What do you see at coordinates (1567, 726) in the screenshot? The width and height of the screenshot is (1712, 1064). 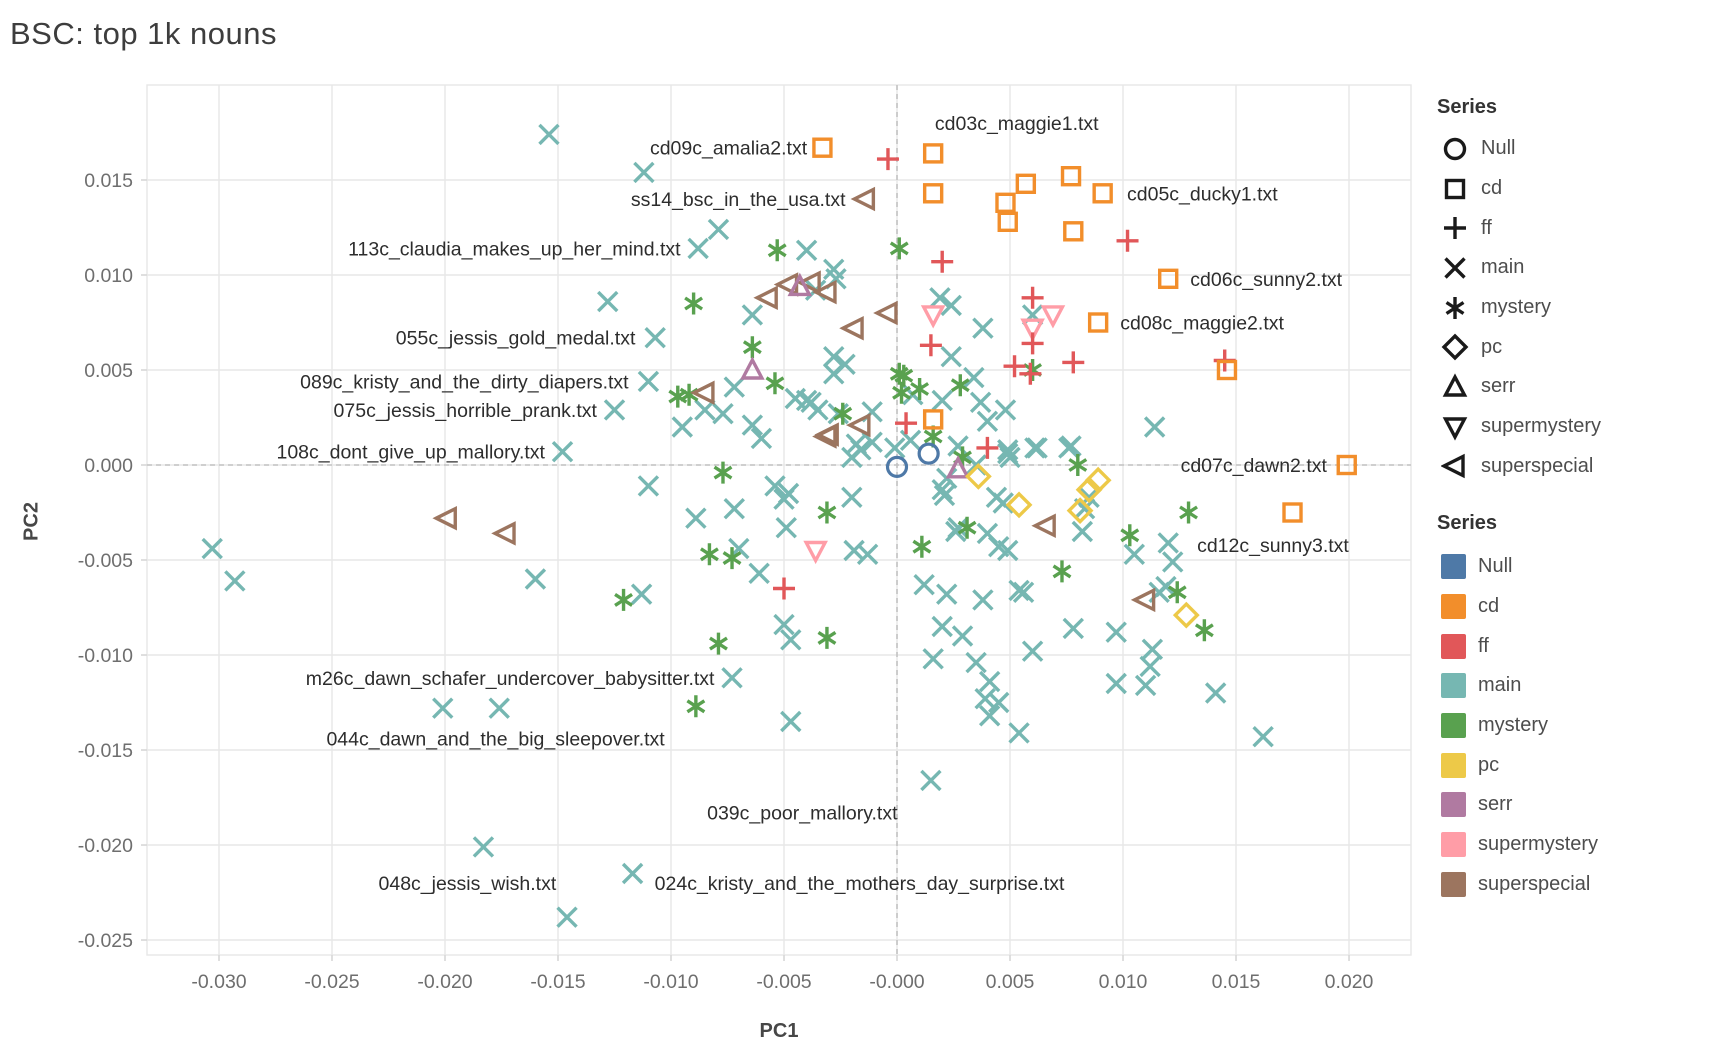 I see `color-legend-item-mystery: mystery` at bounding box center [1567, 726].